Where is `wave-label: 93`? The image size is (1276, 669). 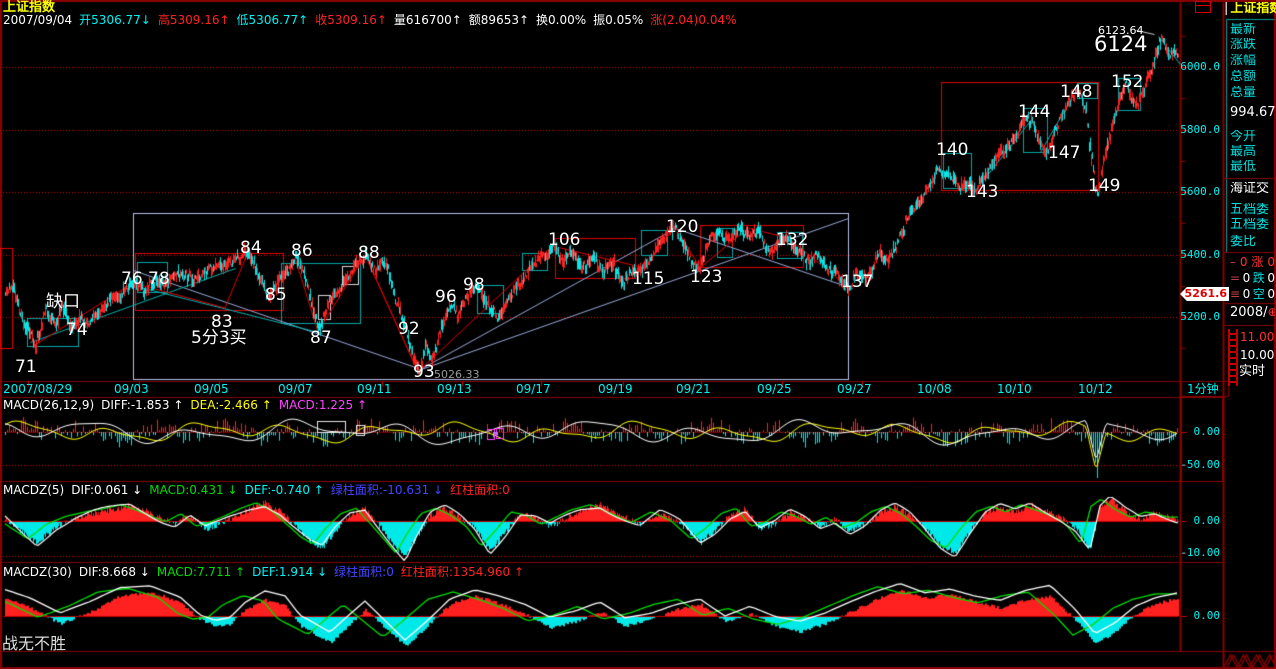 wave-label: 93 is located at coordinates (424, 372).